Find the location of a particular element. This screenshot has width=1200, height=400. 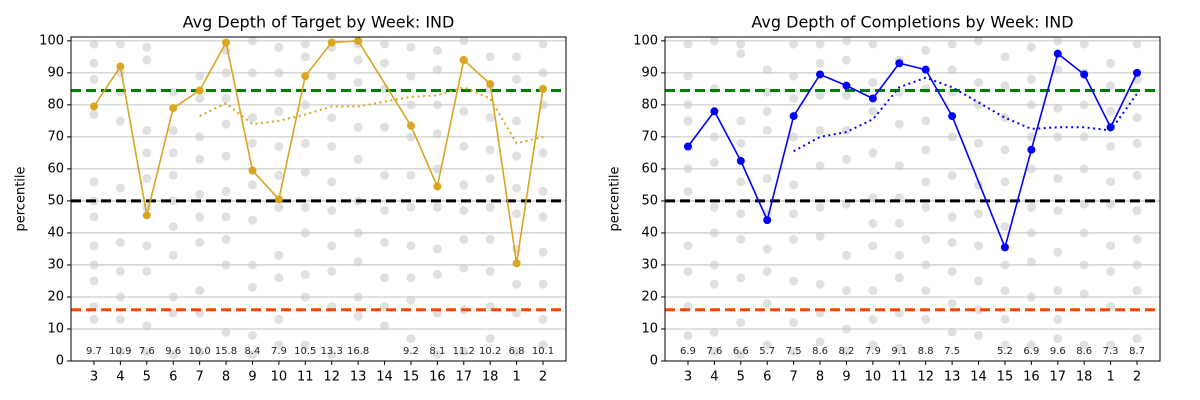

depth-label: 6.6 is located at coordinates (741, 351).